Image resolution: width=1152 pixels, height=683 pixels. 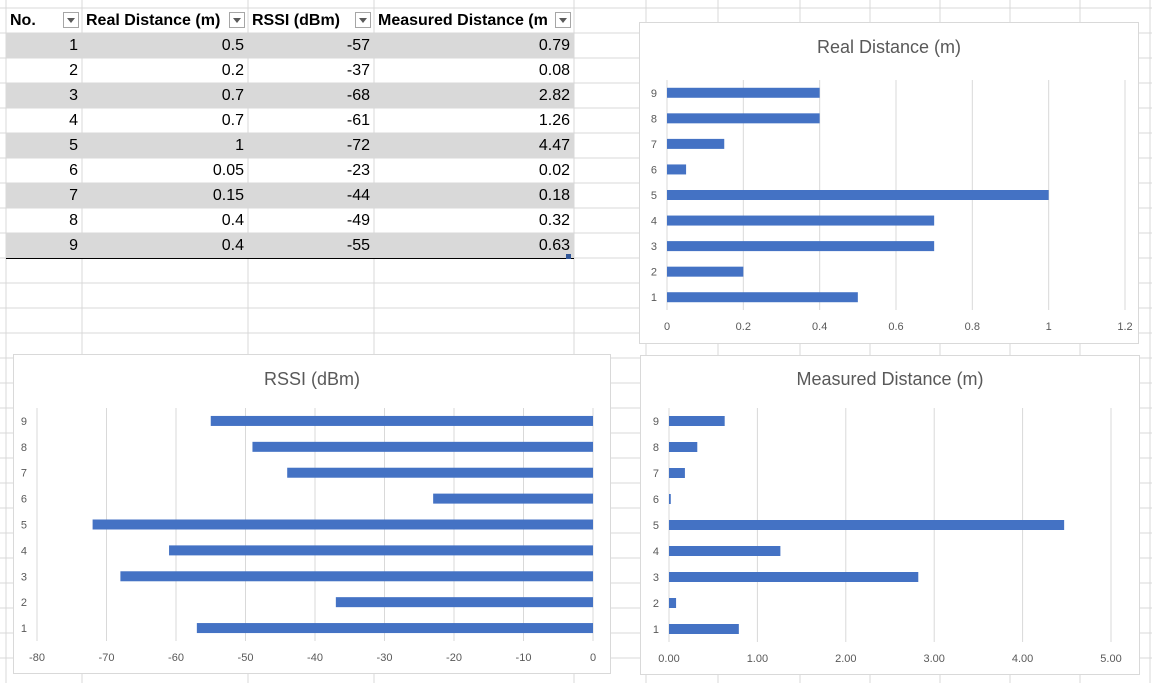 I want to click on x-tick-label: -10, so click(x=524, y=658).